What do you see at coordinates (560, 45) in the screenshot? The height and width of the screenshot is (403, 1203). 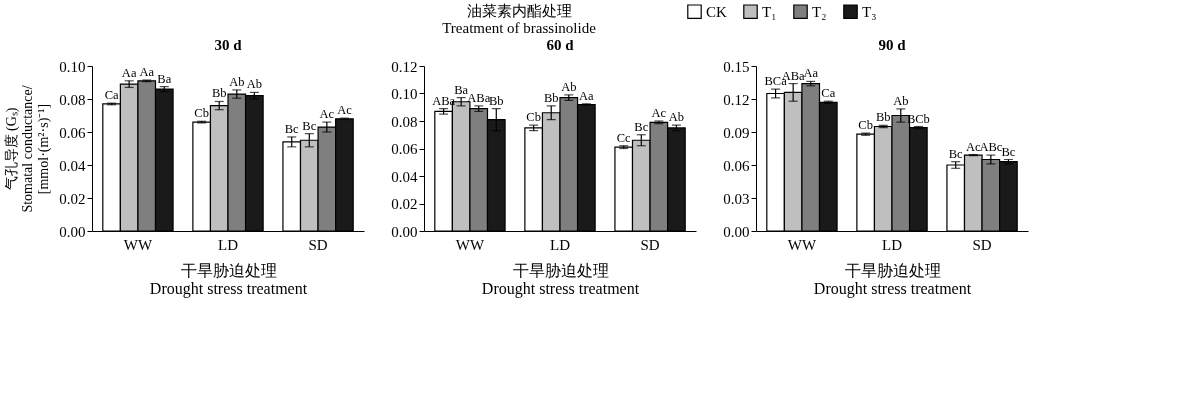 I see `chart-title: 60 d` at bounding box center [560, 45].